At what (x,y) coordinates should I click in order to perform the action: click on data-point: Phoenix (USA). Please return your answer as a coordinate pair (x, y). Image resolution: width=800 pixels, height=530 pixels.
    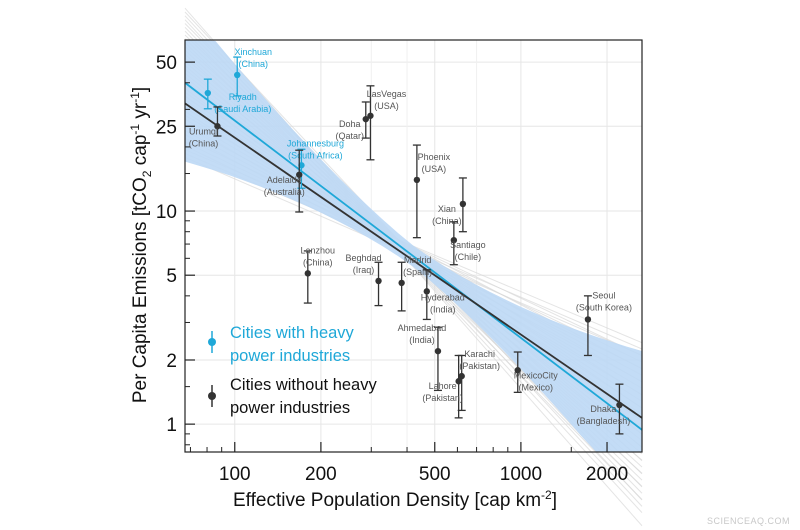
    Looking at the image, I should click on (431, 191).